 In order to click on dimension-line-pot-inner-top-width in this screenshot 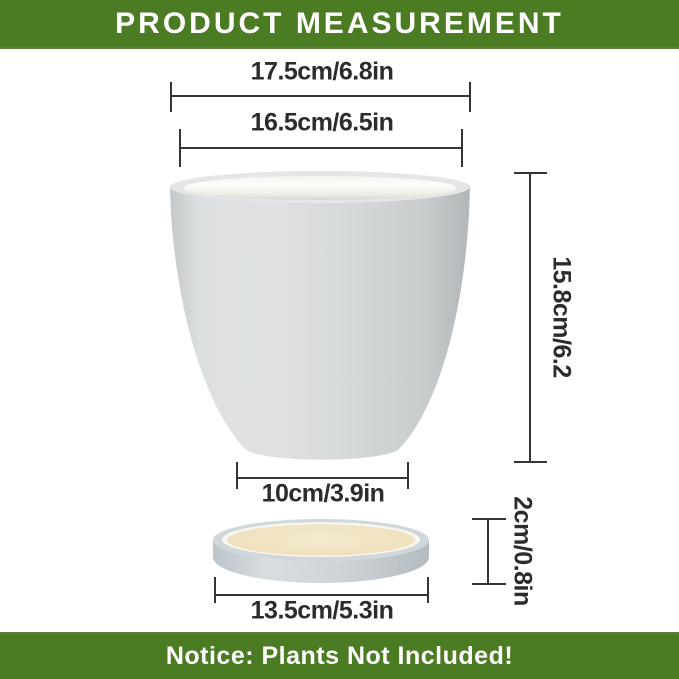, I will do `click(321, 148)`.